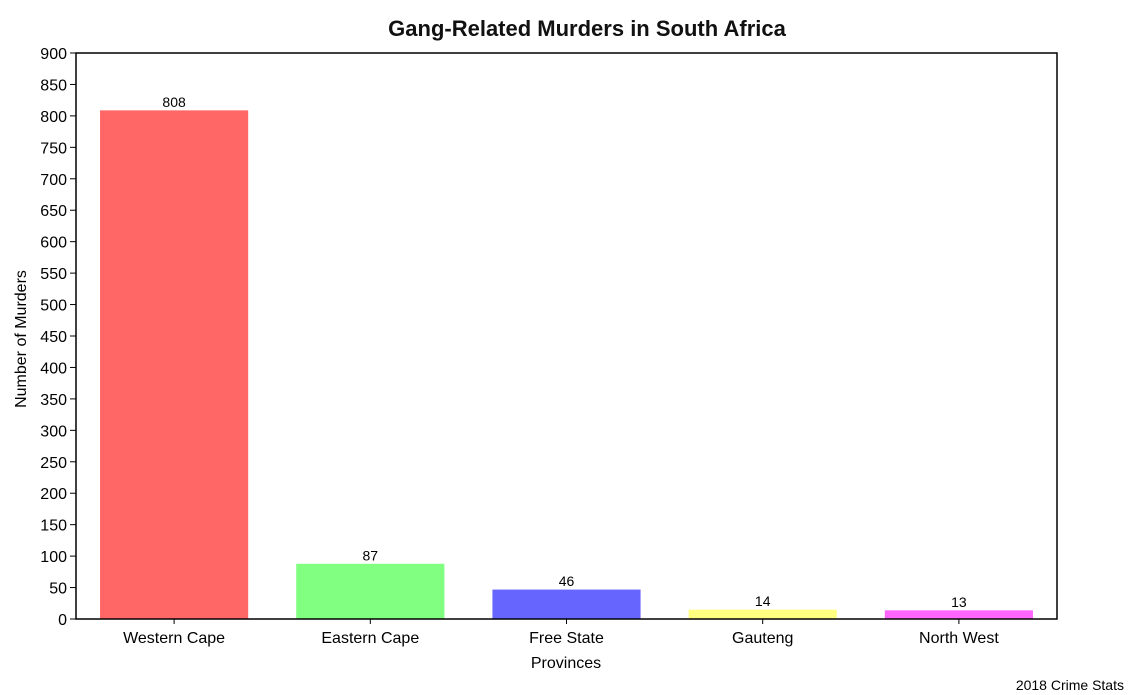 The height and width of the screenshot is (695, 1139). What do you see at coordinates (53, 180) in the screenshot?
I see `y-tick-label: 700` at bounding box center [53, 180].